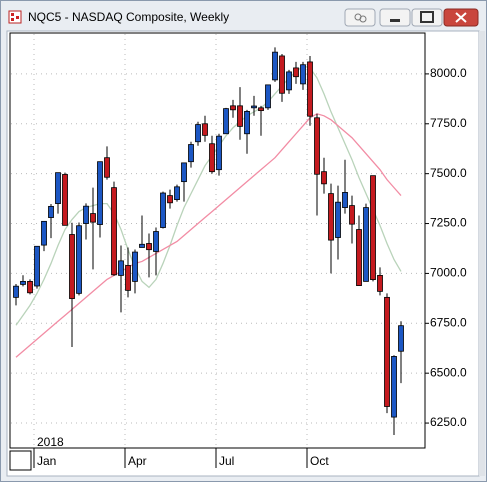 The height and width of the screenshot is (482, 487). Describe the element at coordinates (20, 460) in the screenshot. I see `corner-box` at that location.